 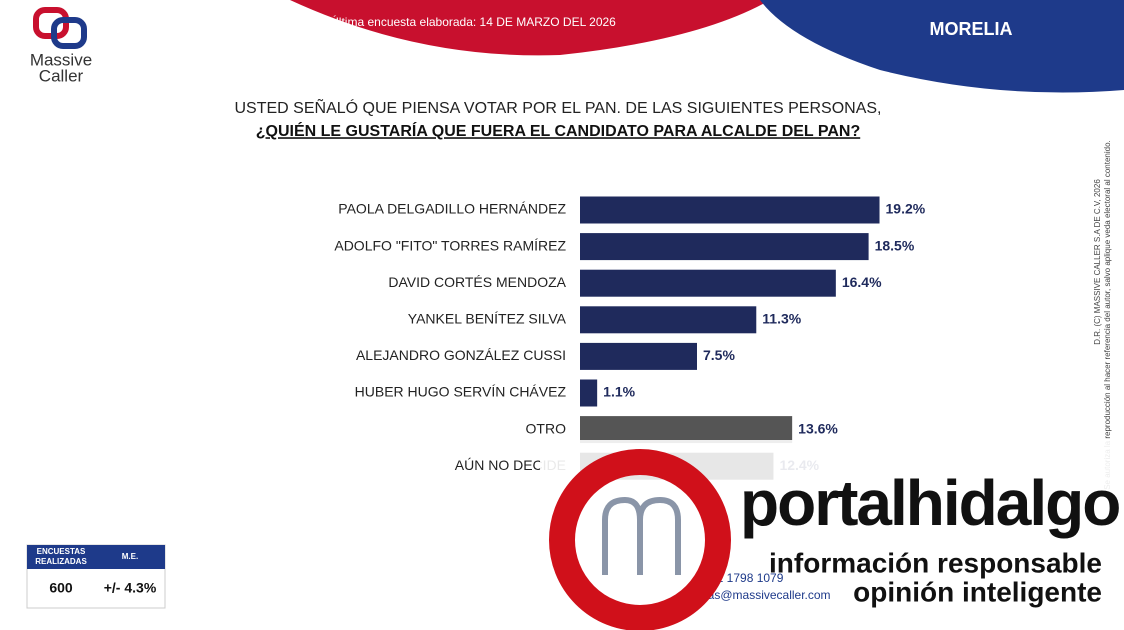 What do you see at coordinates (452, 209) in the screenshot?
I see `category-label: PAOLA DELGADILLO HERNÁNDEZ` at bounding box center [452, 209].